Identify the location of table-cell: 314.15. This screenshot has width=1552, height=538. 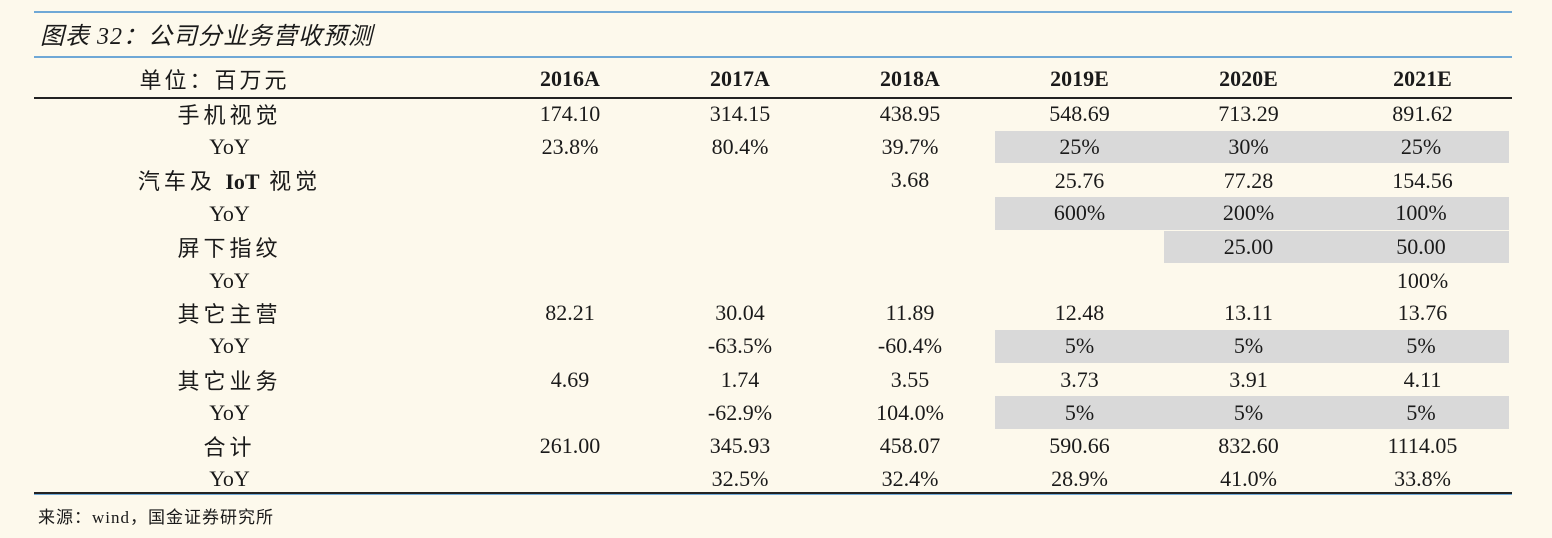
(740, 114).